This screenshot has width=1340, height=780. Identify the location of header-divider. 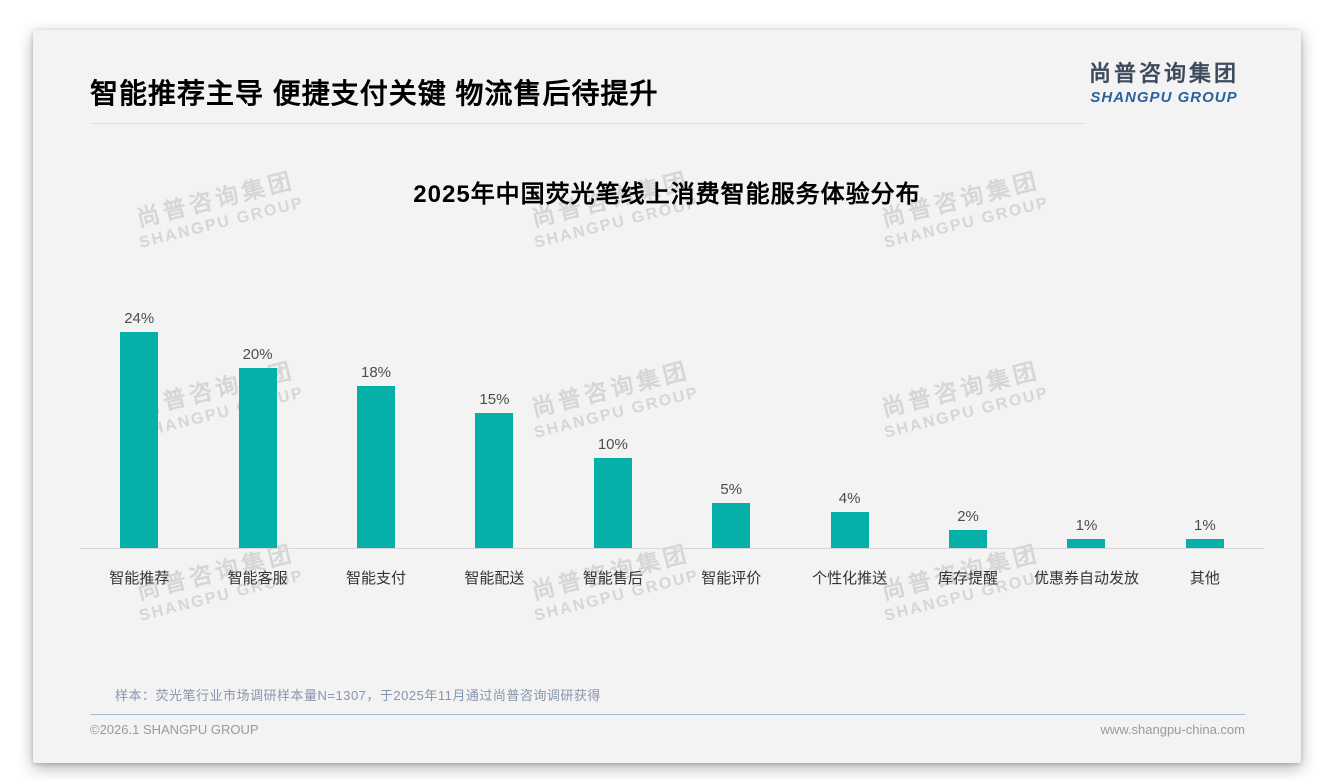
(587, 123).